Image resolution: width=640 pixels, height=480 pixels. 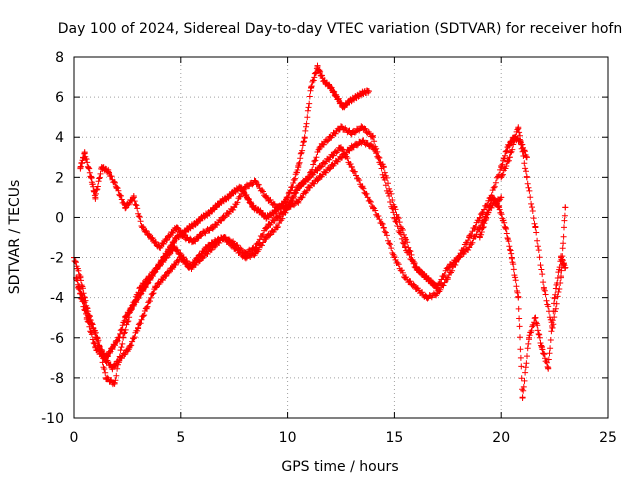 What do you see at coordinates (57, 299) in the screenshot?
I see `y-tick-label: -4` at bounding box center [57, 299].